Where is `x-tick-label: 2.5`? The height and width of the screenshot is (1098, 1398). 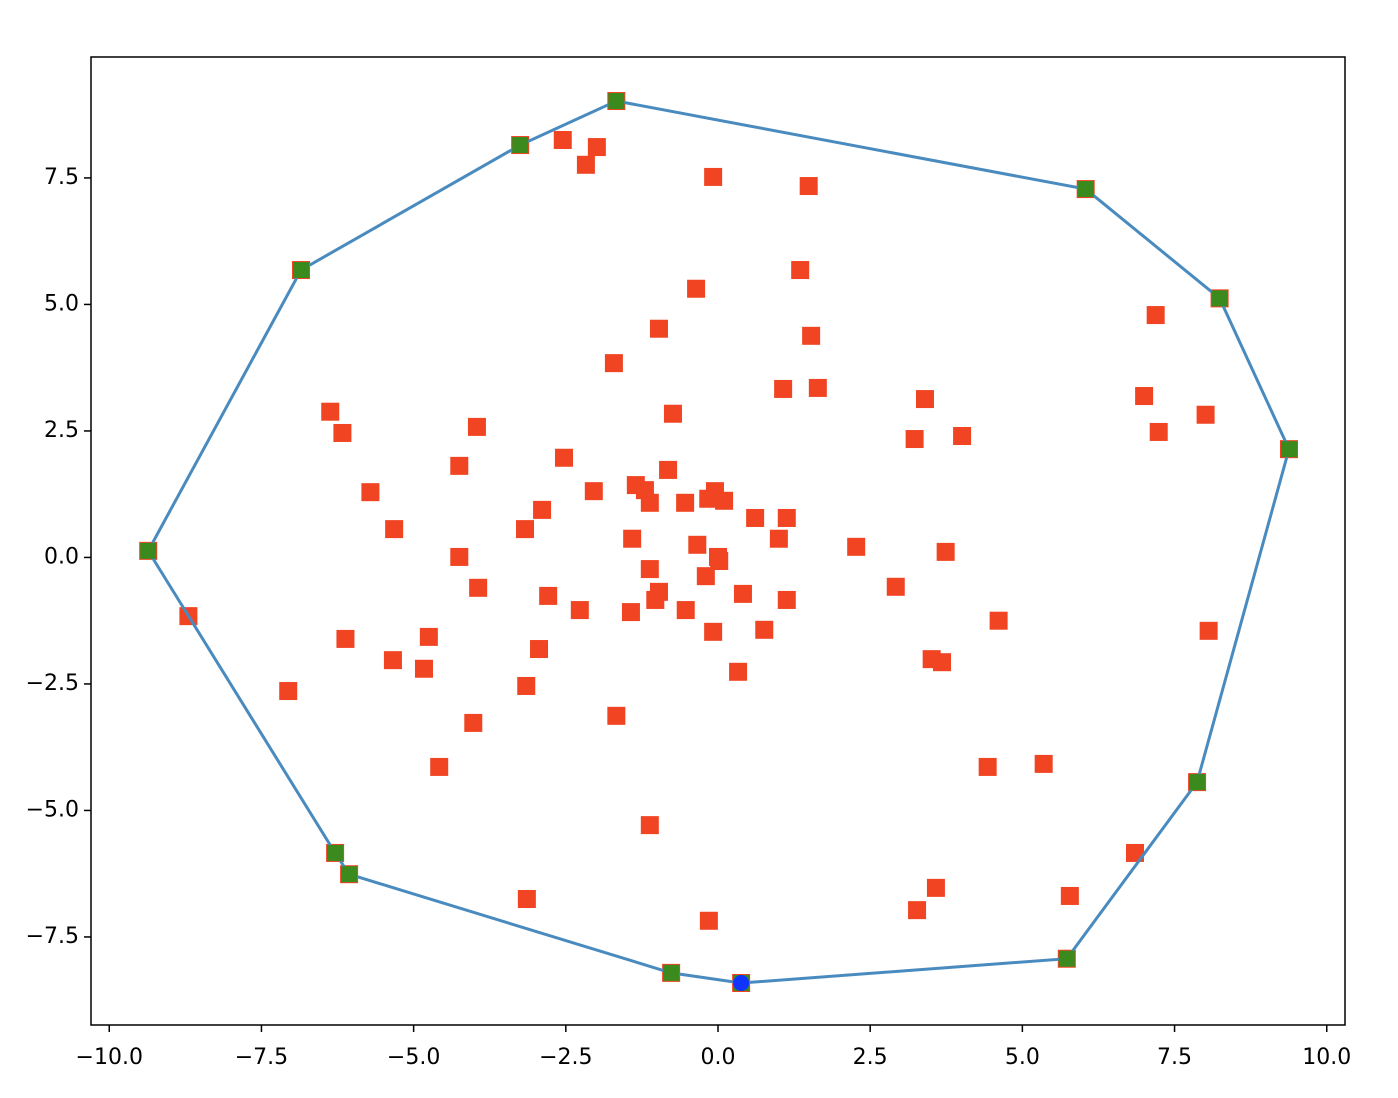
x-tick-label: 2.5 is located at coordinates (870, 1057).